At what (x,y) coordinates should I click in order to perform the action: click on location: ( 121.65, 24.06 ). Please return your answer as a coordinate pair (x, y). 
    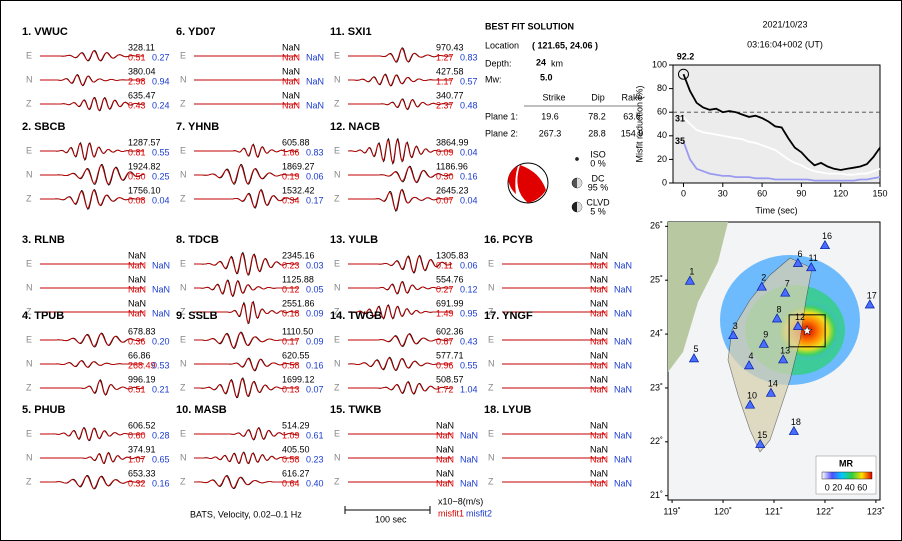
    Looking at the image, I should click on (565, 45).